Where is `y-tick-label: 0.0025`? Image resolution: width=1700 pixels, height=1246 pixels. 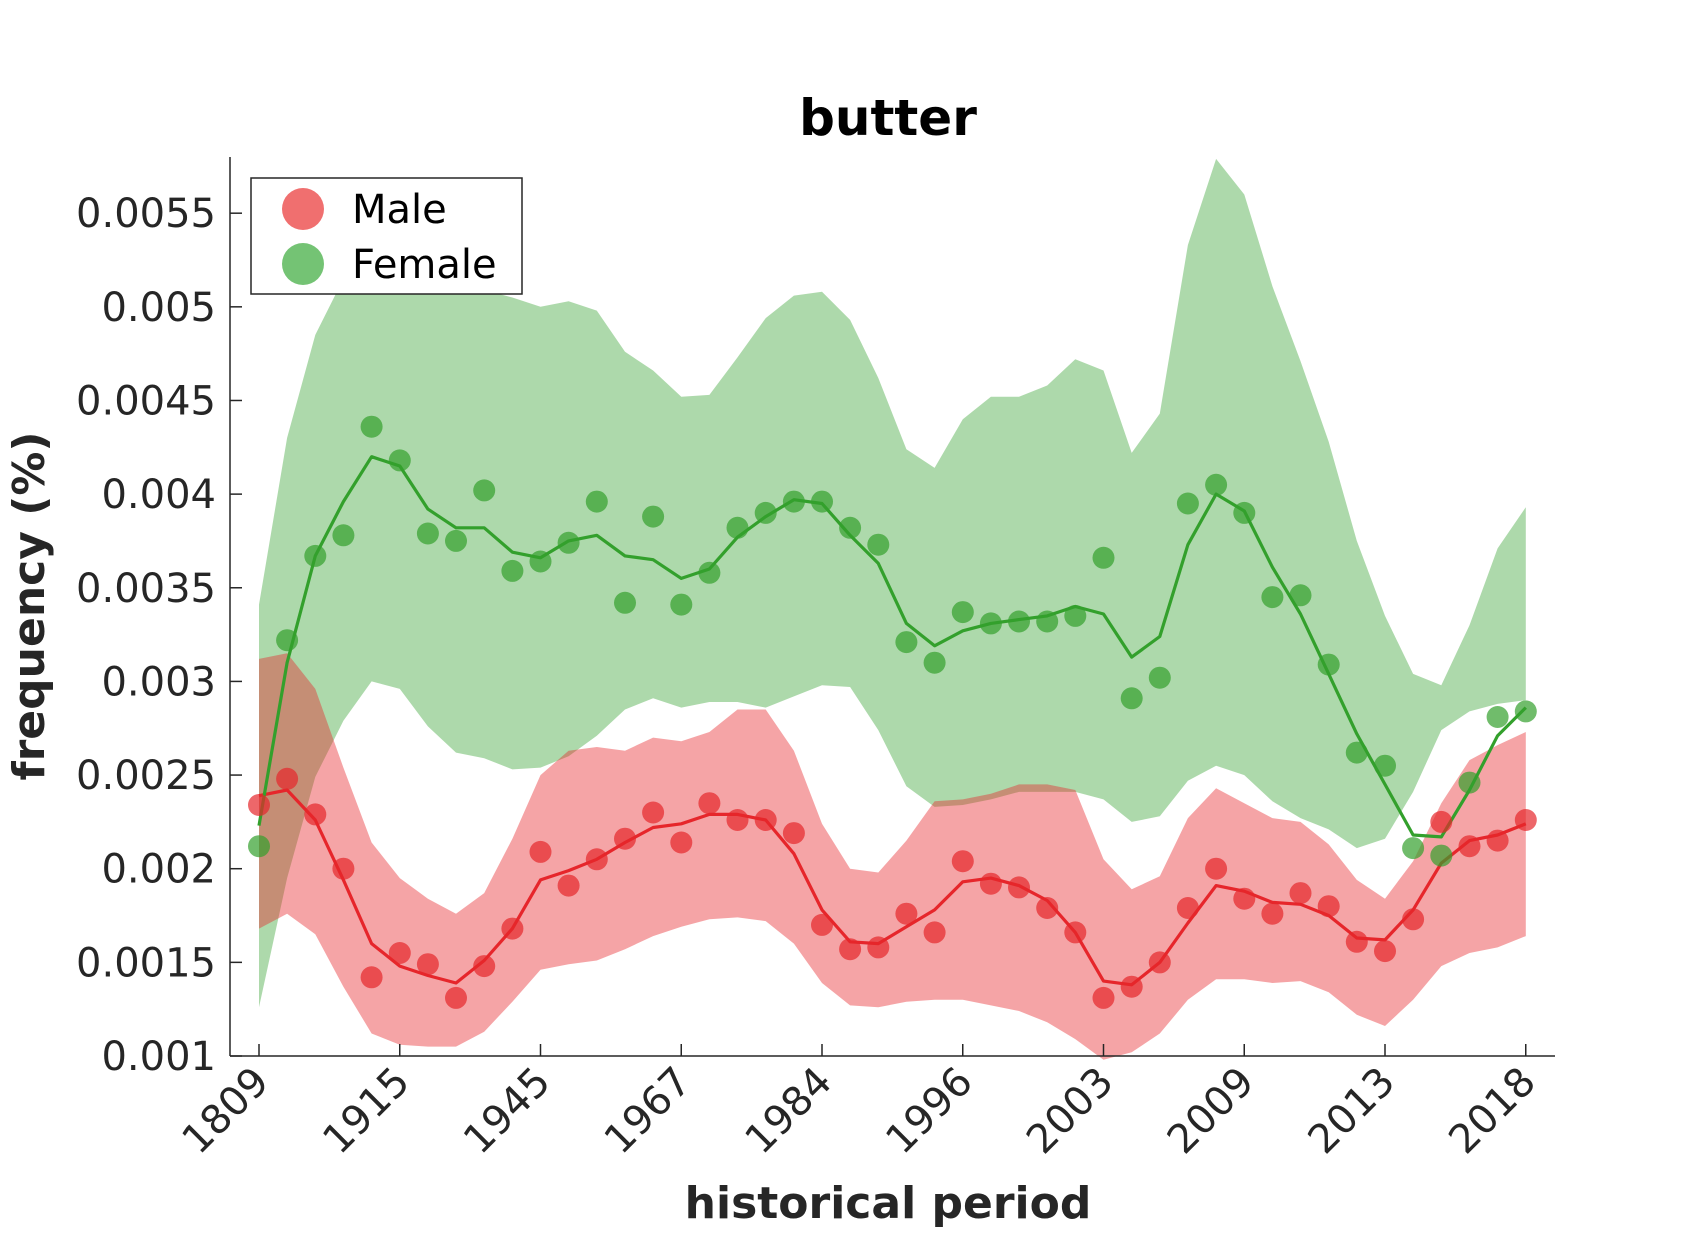 y-tick-label: 0.0025 is located at coordinates (146, 776).